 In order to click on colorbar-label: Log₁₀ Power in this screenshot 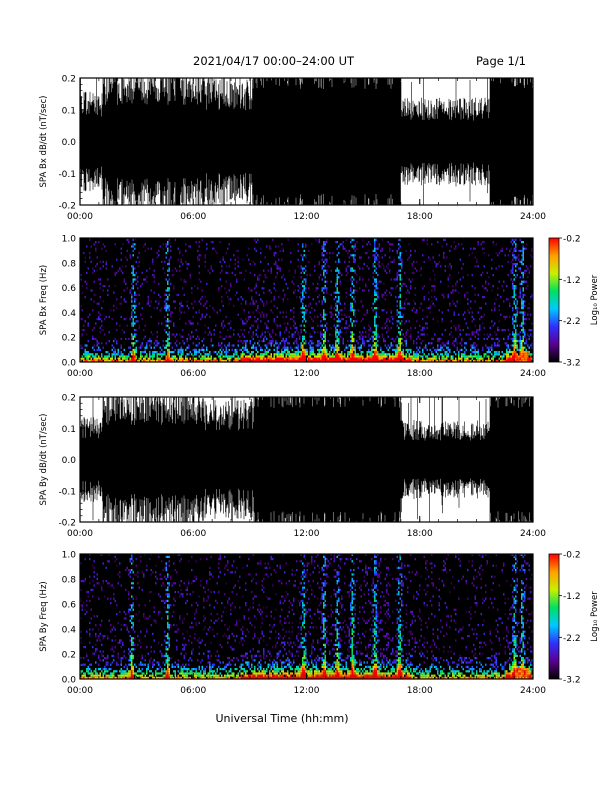, I will do `click(595, 299)`.